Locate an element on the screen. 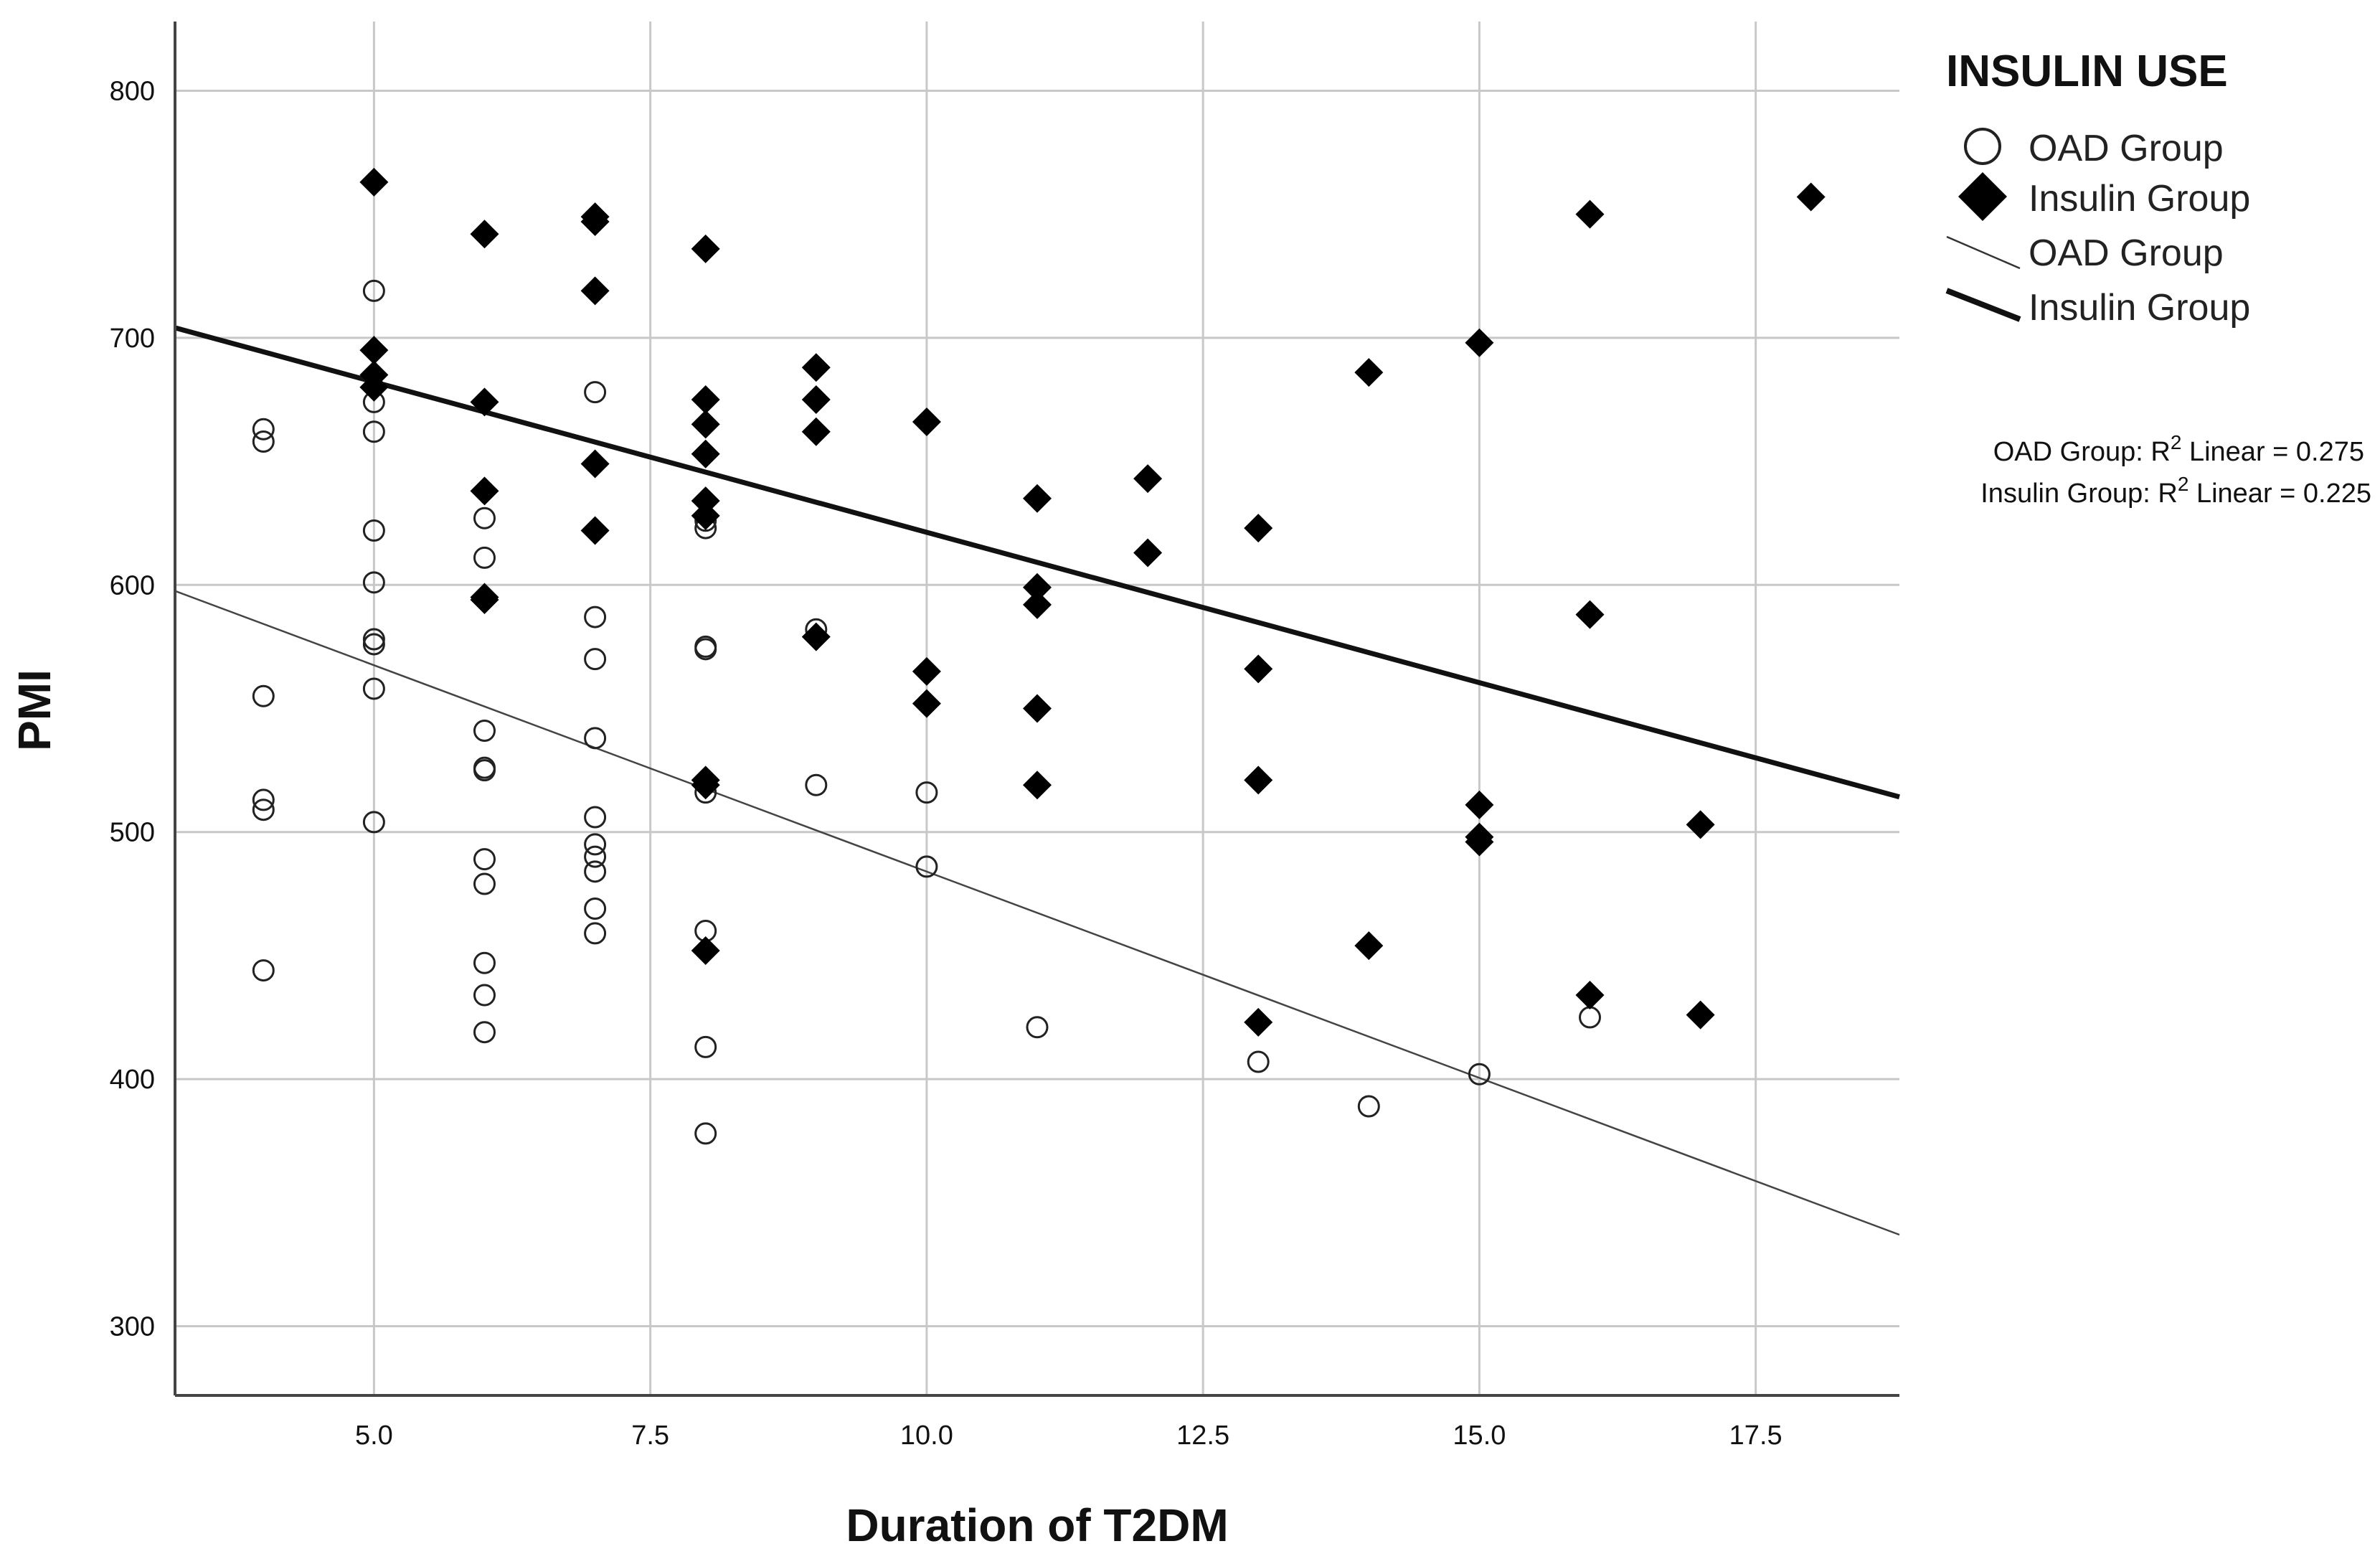 This screenshot has width=2380, height=1559. x-tick-label: 17.5 is located at coordinates (1755, 1436).